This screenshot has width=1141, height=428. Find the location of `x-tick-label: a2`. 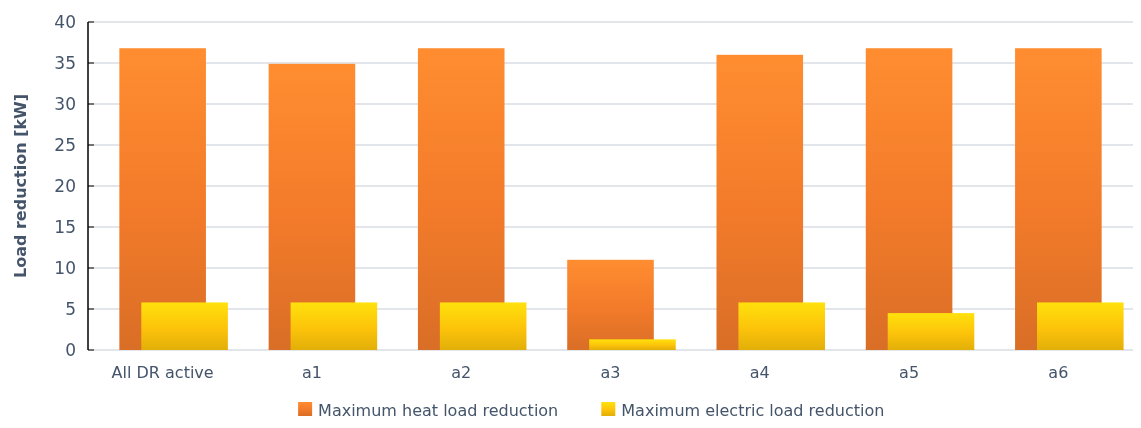

x-tick-label: a2 is located at coordinates (461, 372).